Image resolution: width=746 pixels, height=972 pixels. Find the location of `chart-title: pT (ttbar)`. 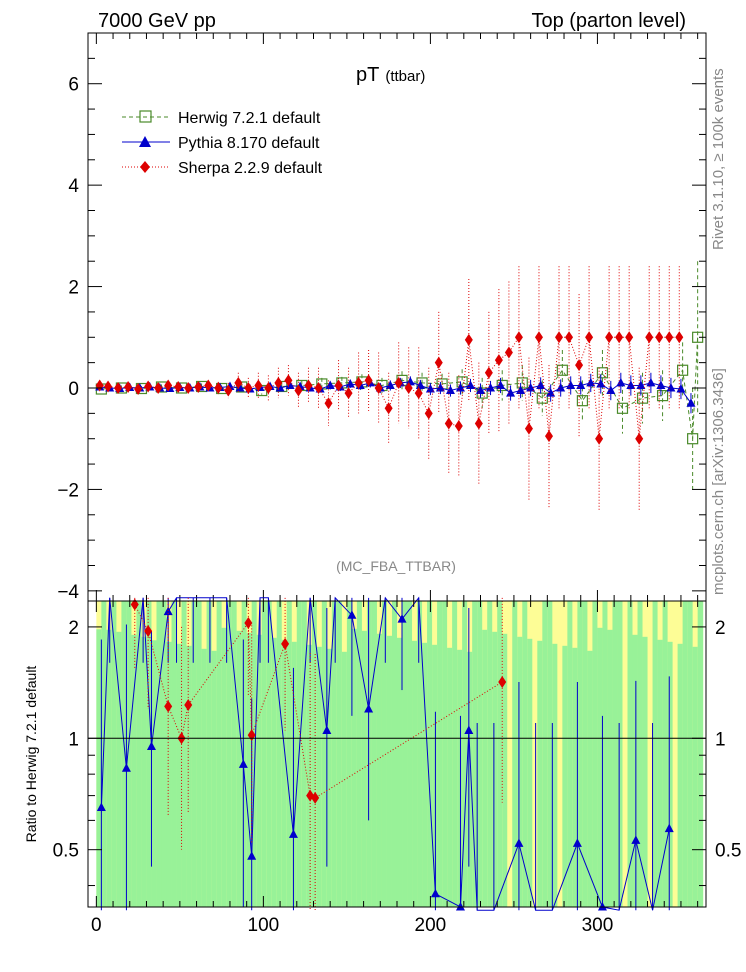

chart-title: pT (ttbar) is located at coordinates (390, 75).